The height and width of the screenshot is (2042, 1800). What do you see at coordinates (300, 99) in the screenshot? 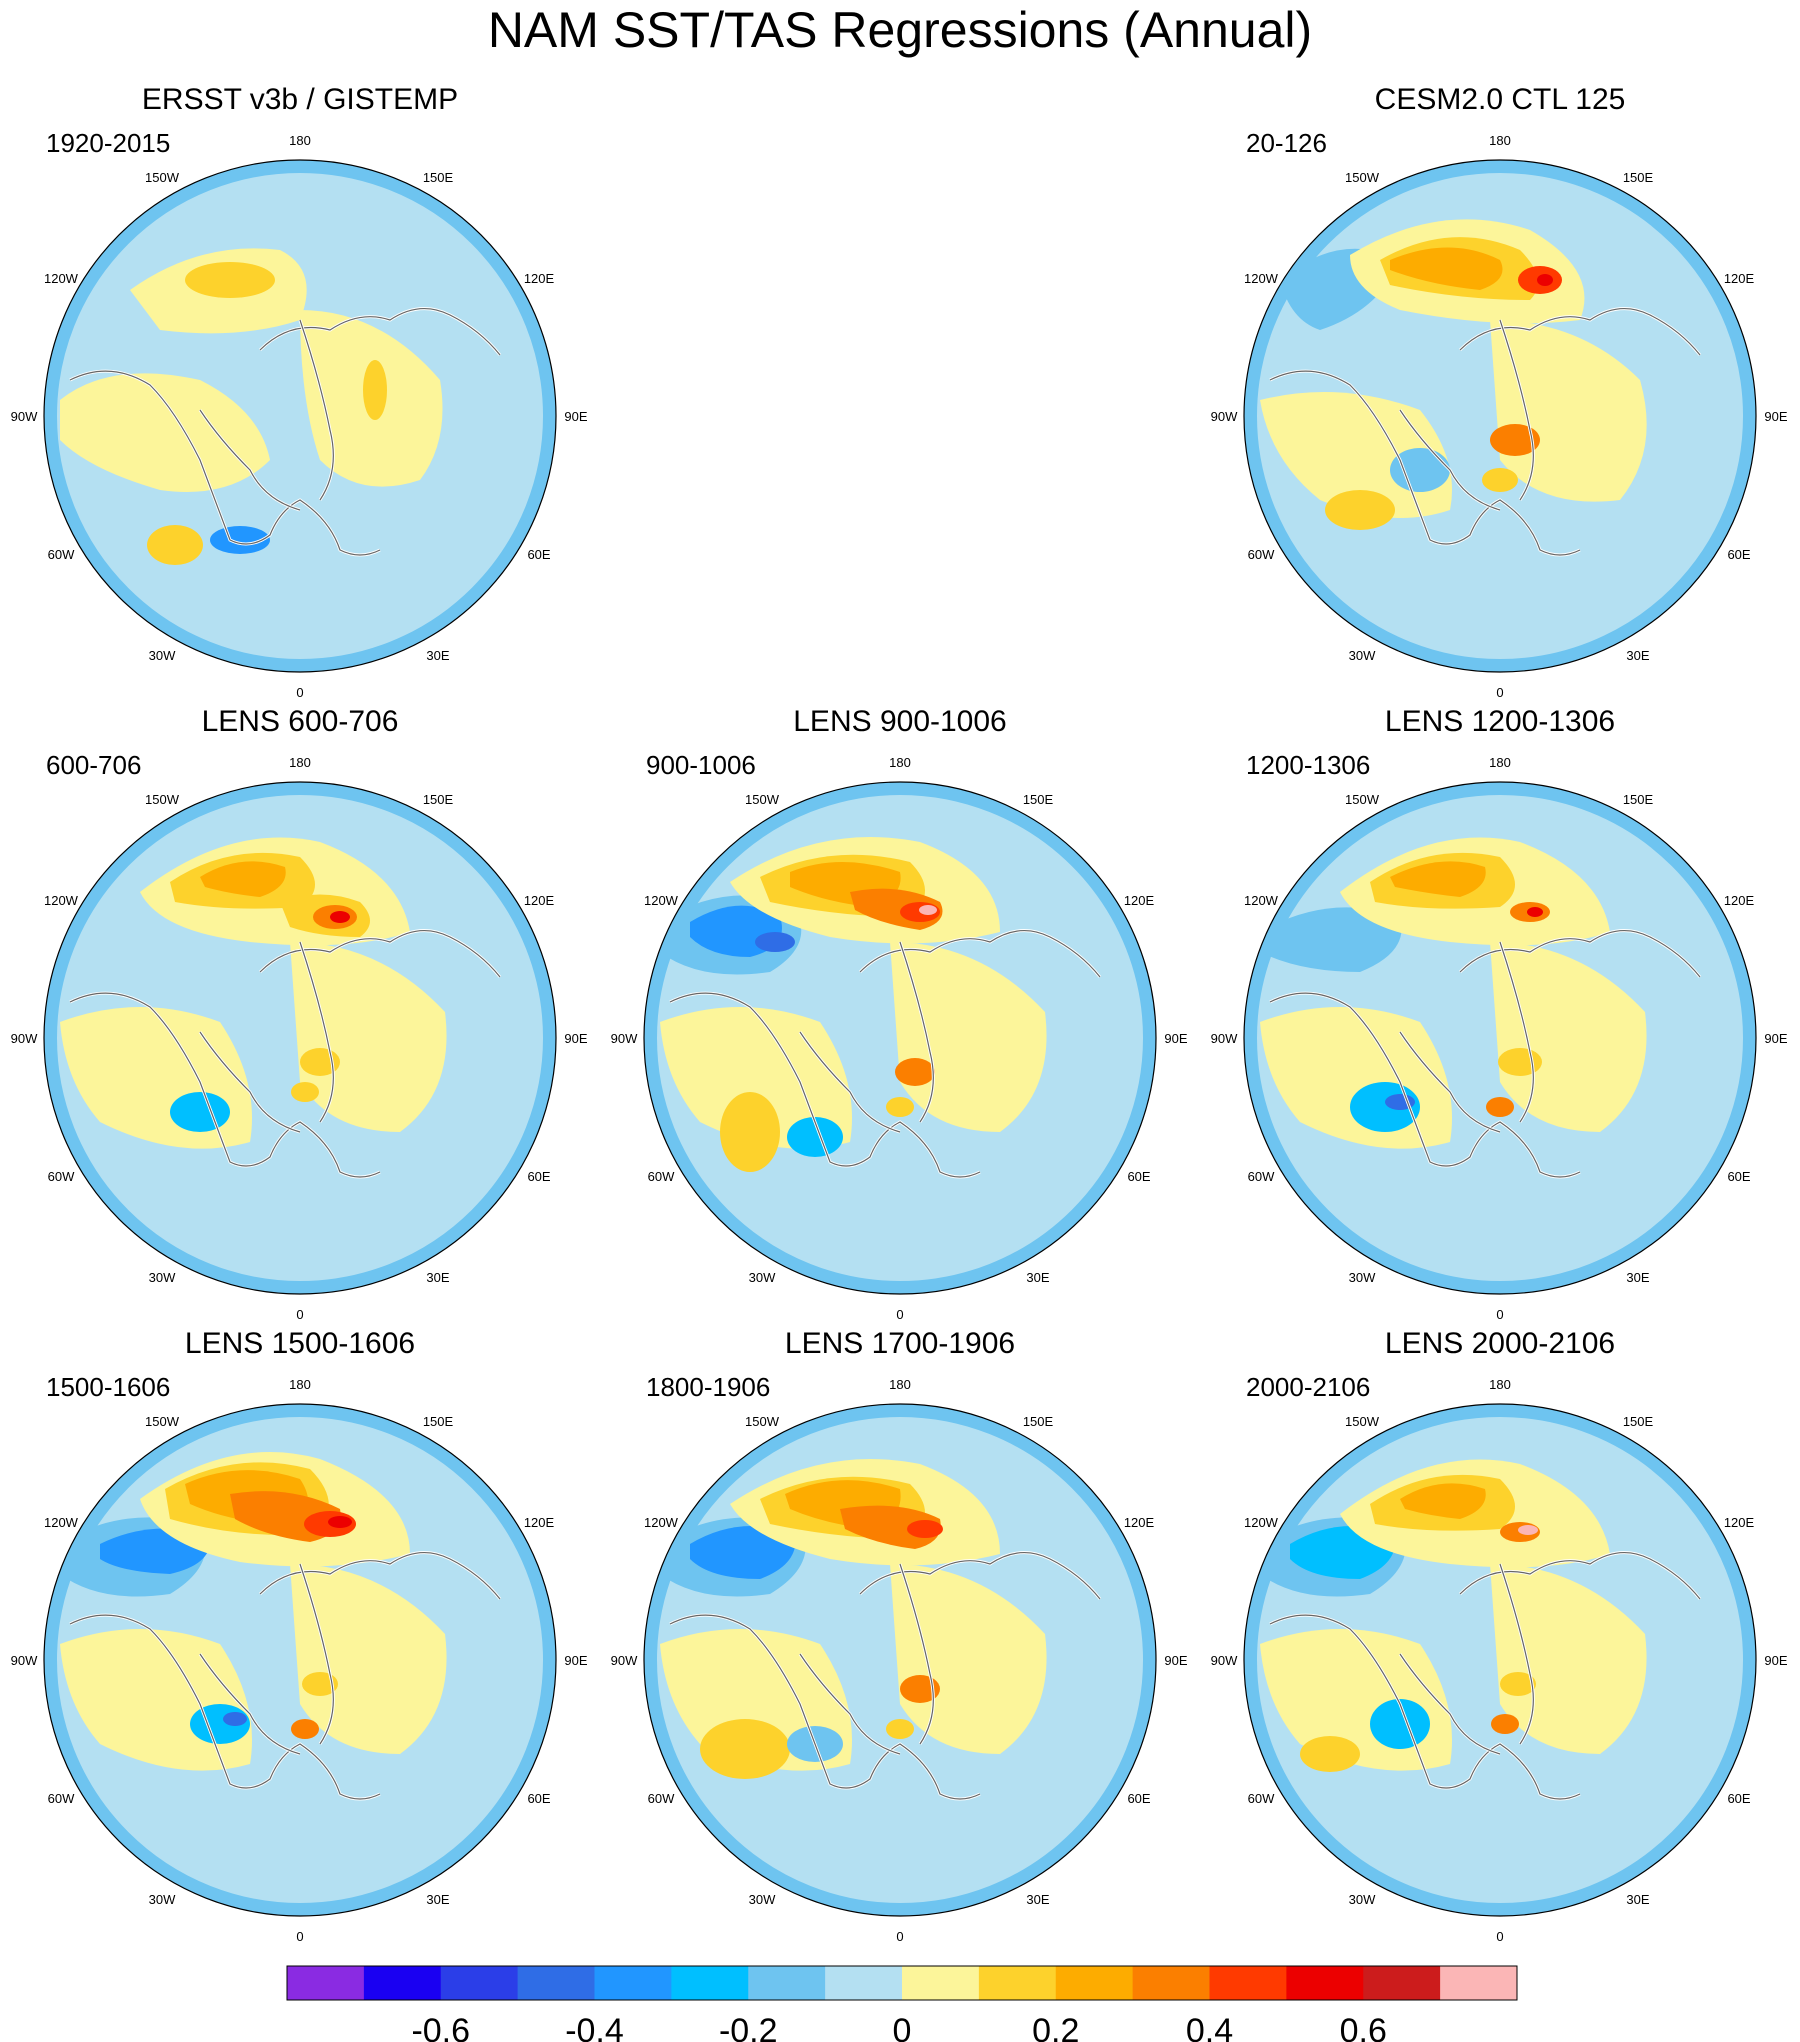
I see `panel-title: ERSST v3b / GISTEMP` at bounding box center [300, 99].